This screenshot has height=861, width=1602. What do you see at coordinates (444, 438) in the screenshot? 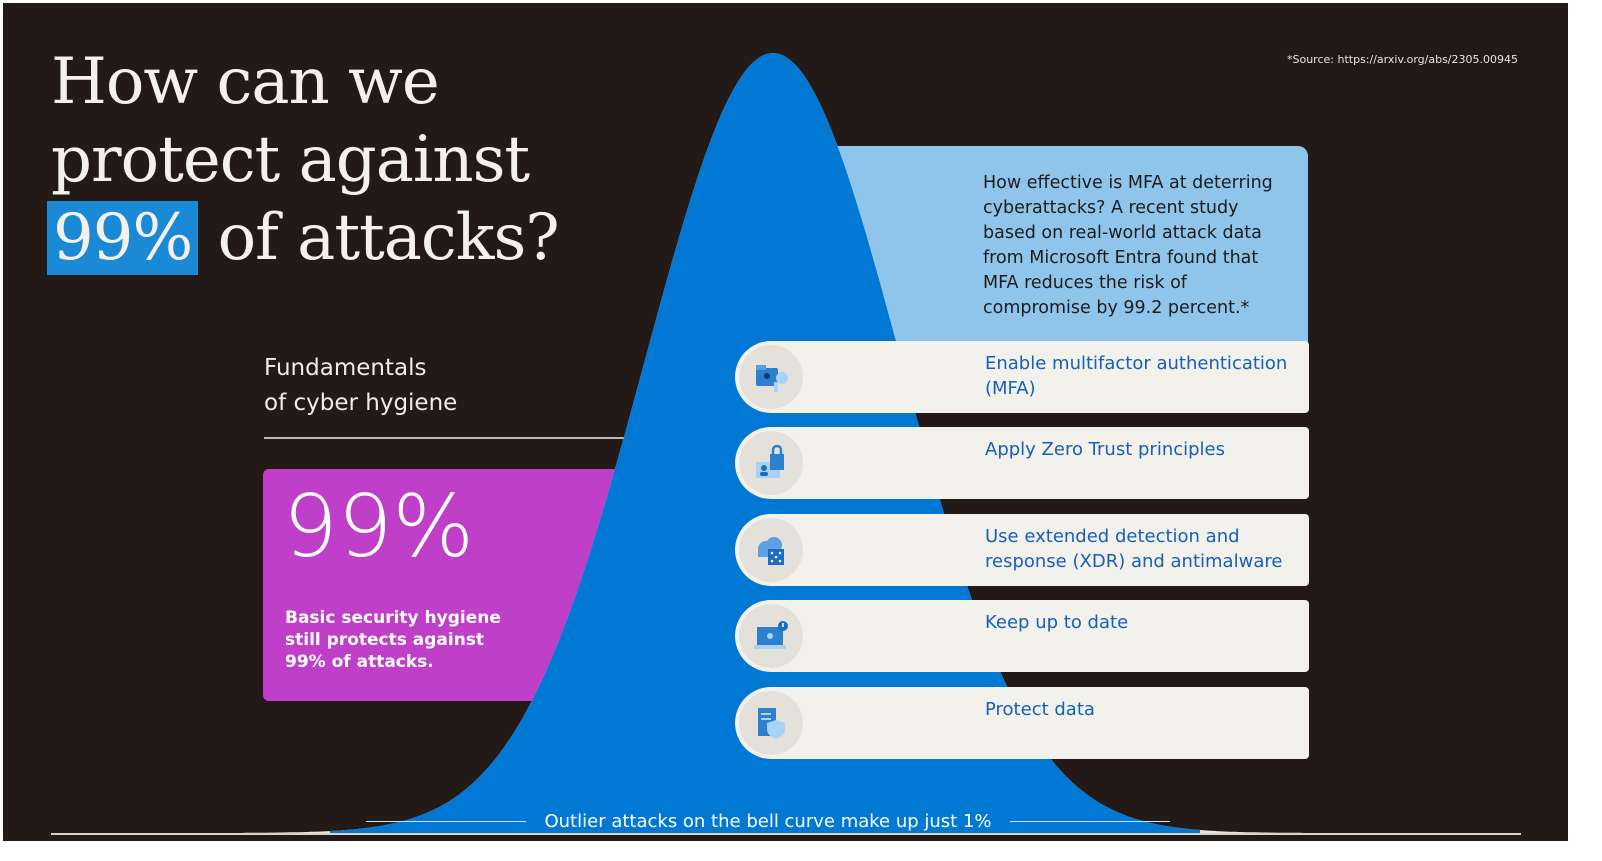
I see `divider` at bounding box center [444, 438].